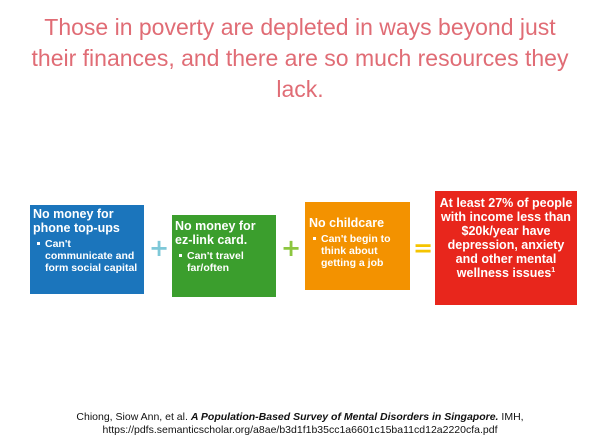 The width and height of the screenshot is (599, 448). Describe the element at coordinates (215, 233) in the screenshot. I see `ezlink-heading: No money for ez-link card.` at that location.